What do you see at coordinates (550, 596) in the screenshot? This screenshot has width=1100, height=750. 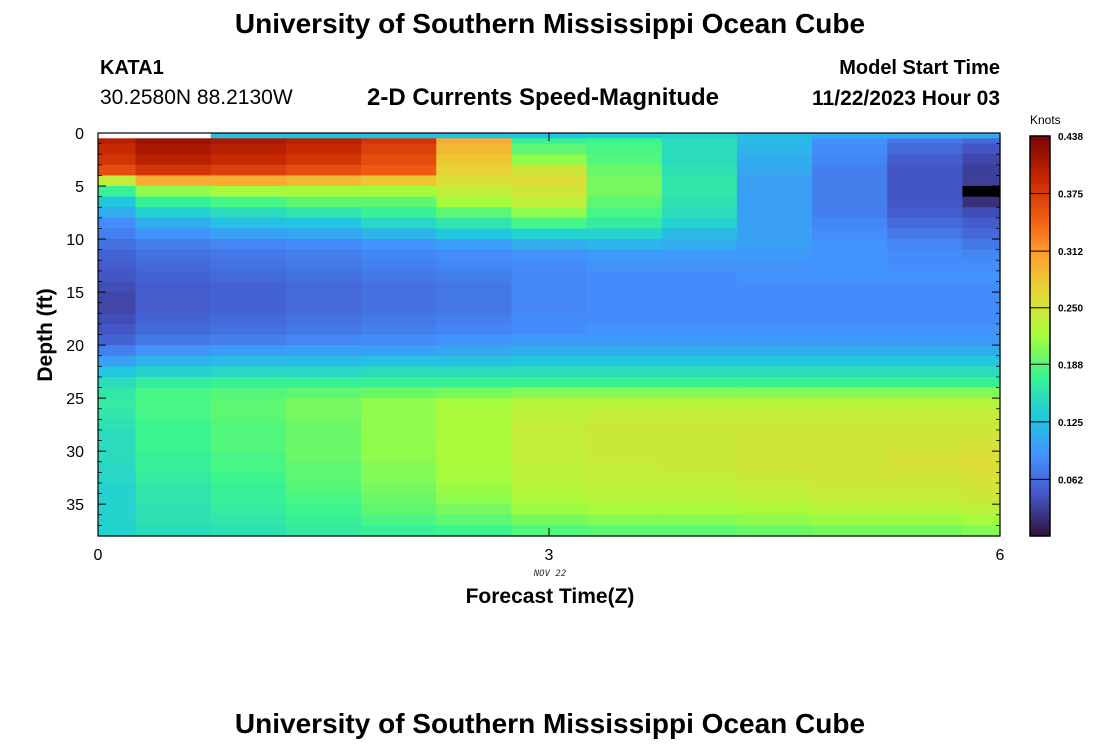 I see `x-axis-label: Forecast Time(Z)` at bounding box center [550, 596].